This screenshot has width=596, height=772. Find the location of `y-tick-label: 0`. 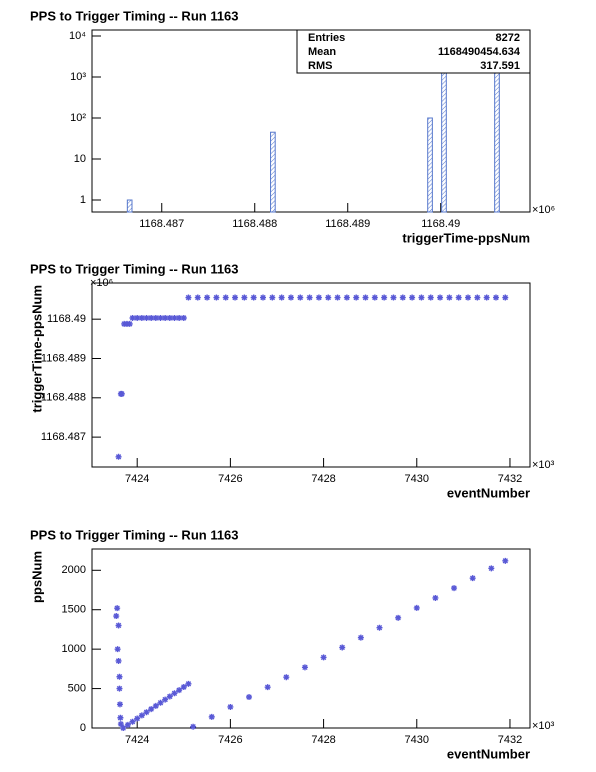

y-tick-label: 0 is located at coordinates (83, 728).